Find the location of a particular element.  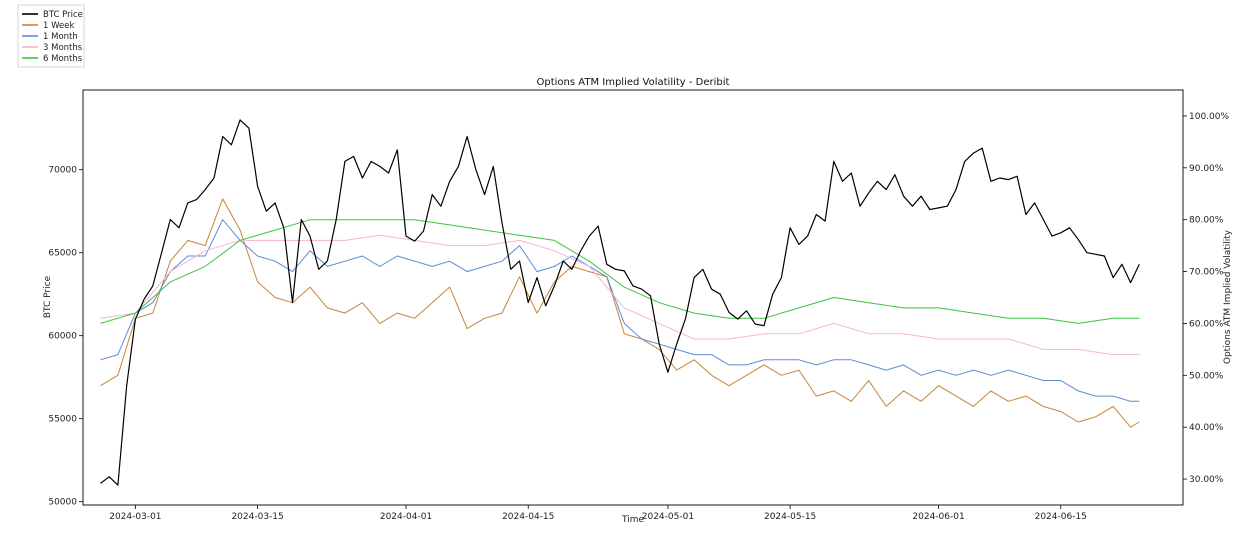

y-left-tick-label: 55000 is located at coordinates (62, 420).